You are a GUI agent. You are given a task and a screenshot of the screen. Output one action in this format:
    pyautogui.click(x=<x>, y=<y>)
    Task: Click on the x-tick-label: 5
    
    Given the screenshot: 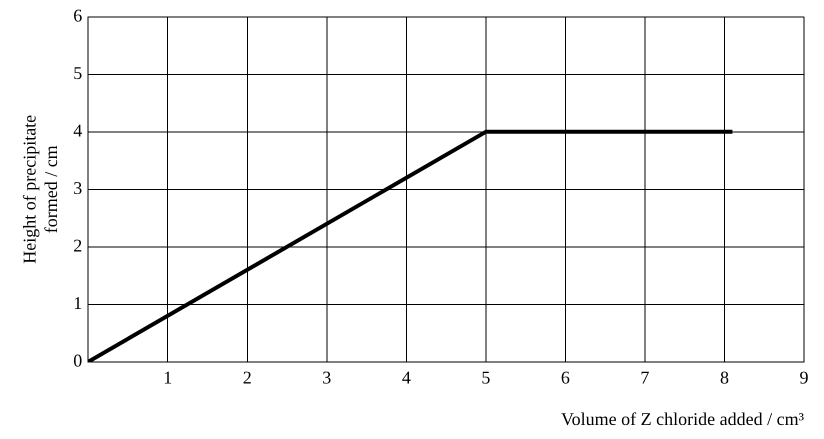 What is the action you would take?
    pyautogui.click(x=485, y=377)
    